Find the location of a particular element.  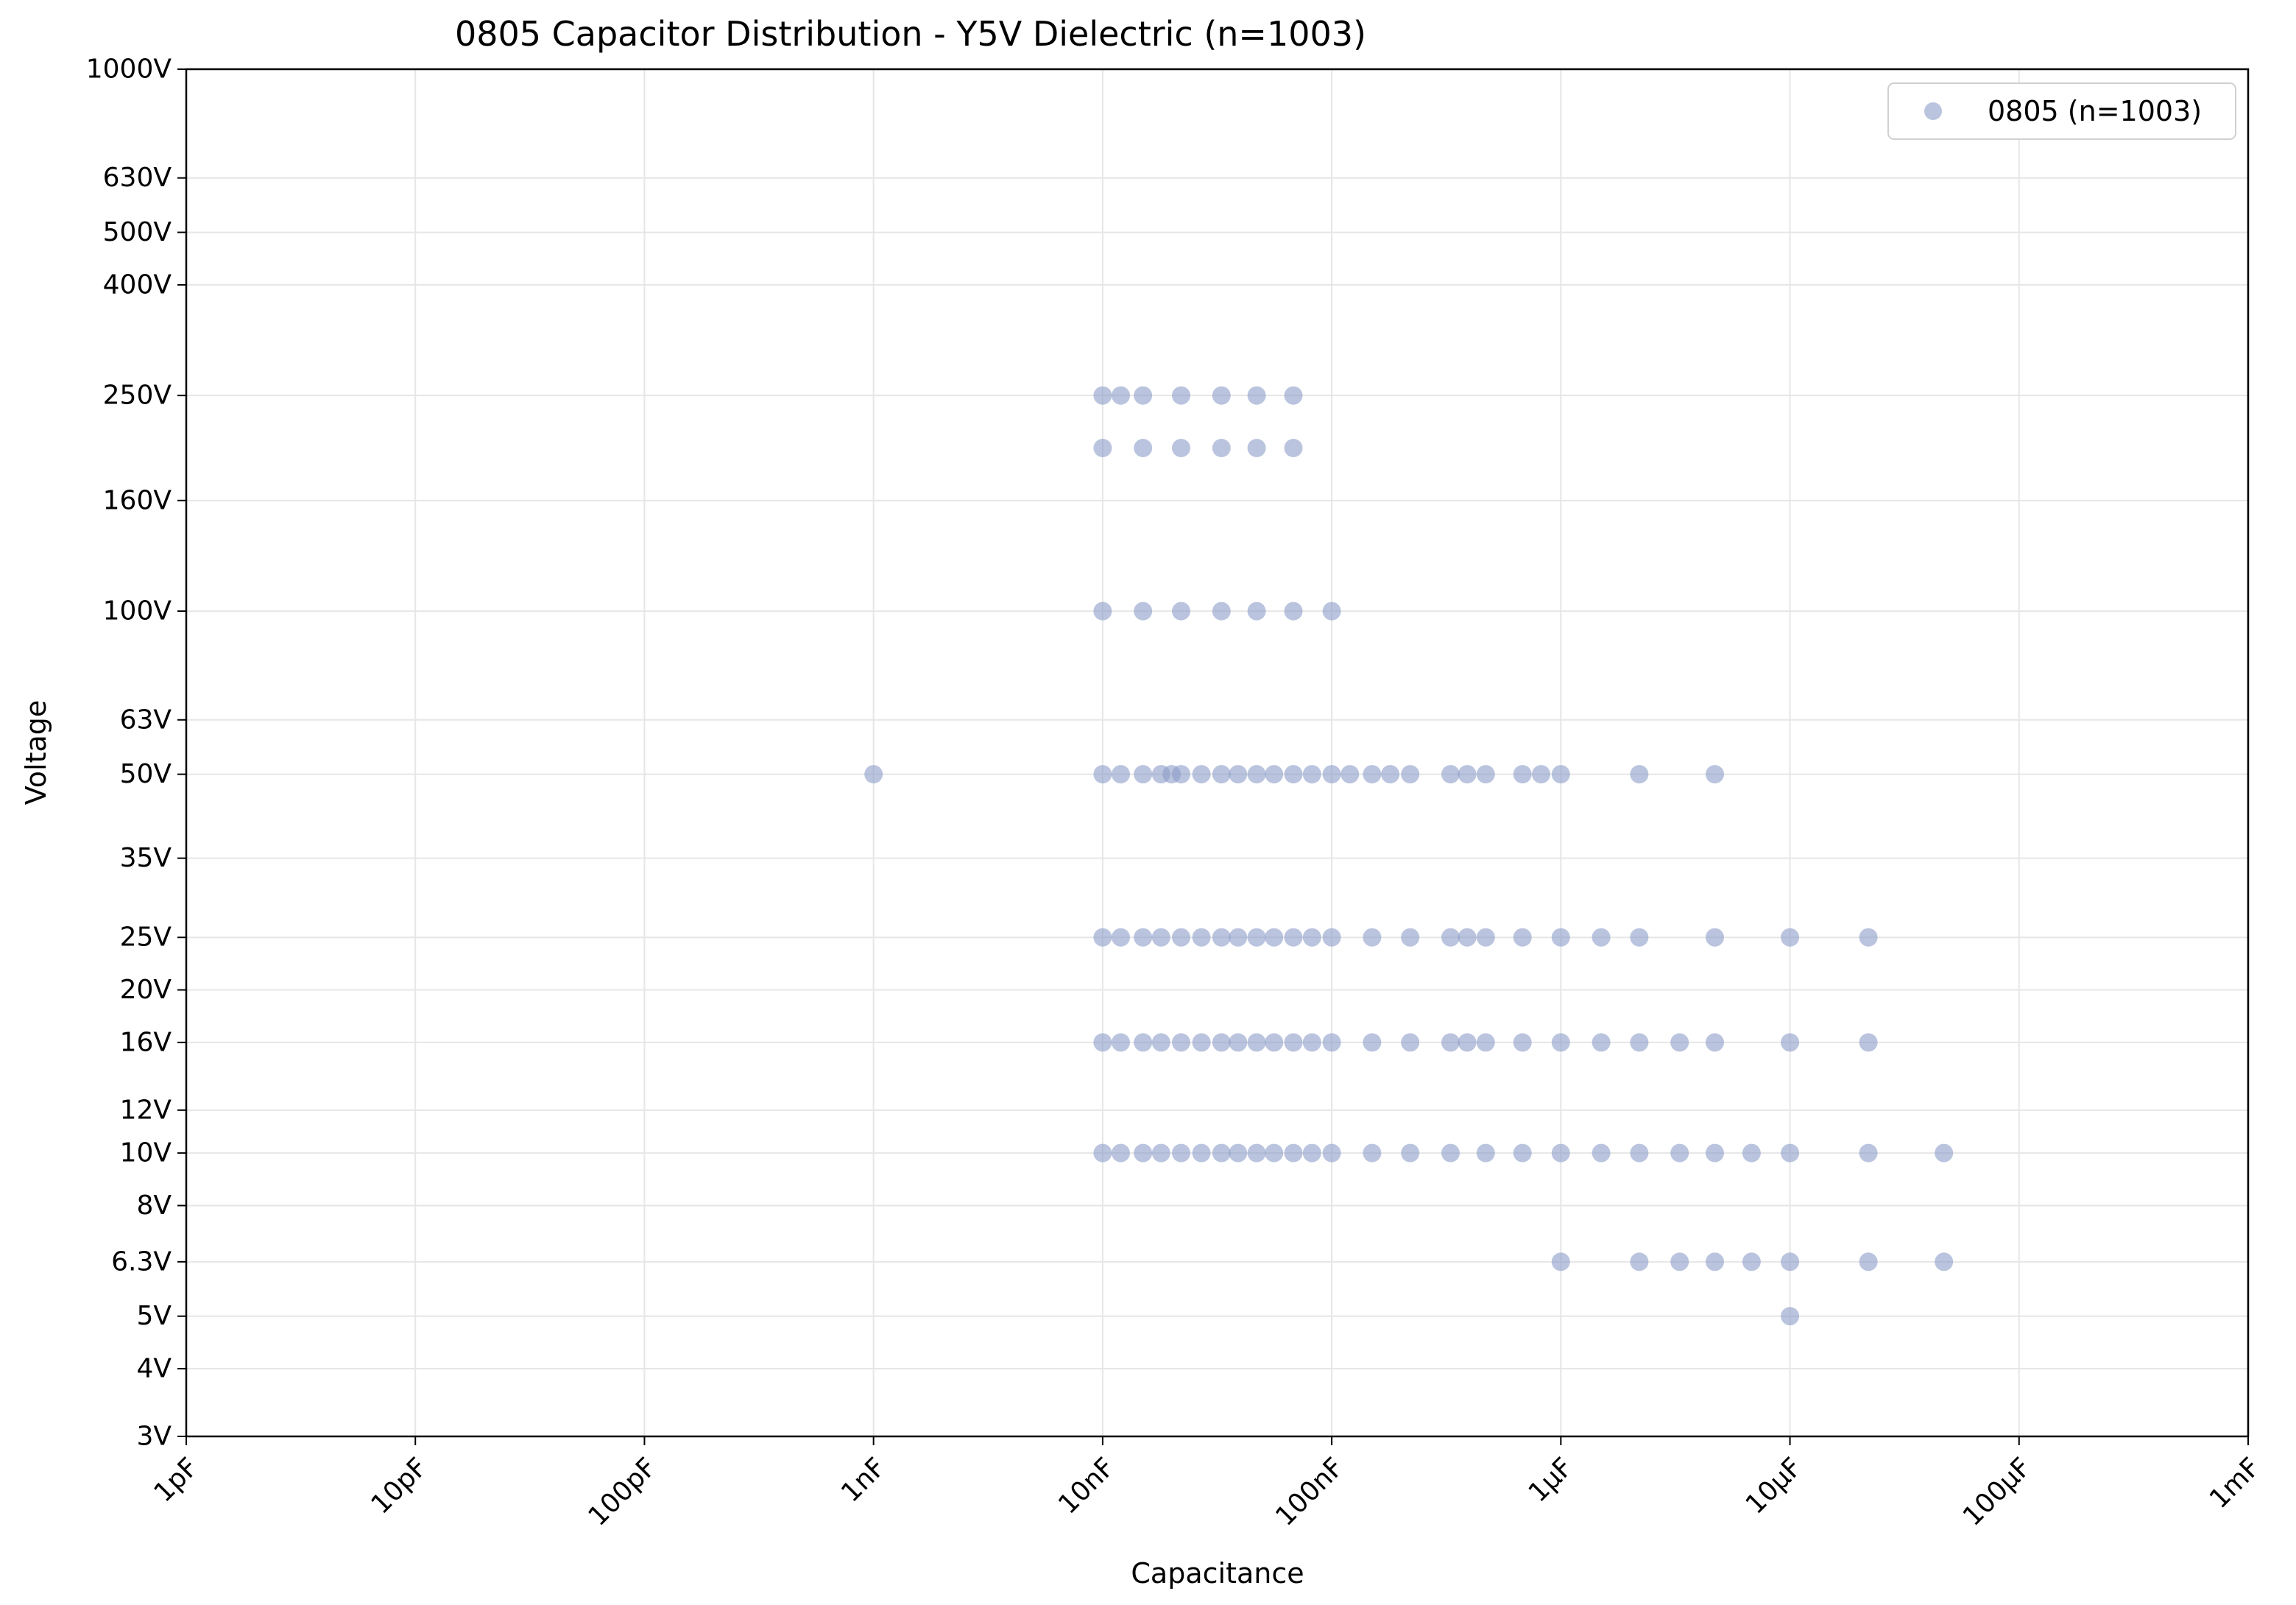

y-tick-label: 35V is located at coordinates (146, 858).